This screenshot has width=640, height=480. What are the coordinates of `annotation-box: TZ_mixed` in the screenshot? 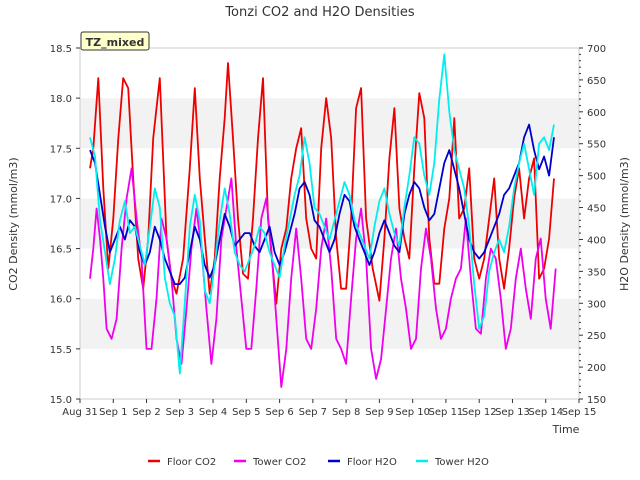 It's located at (115, 41).